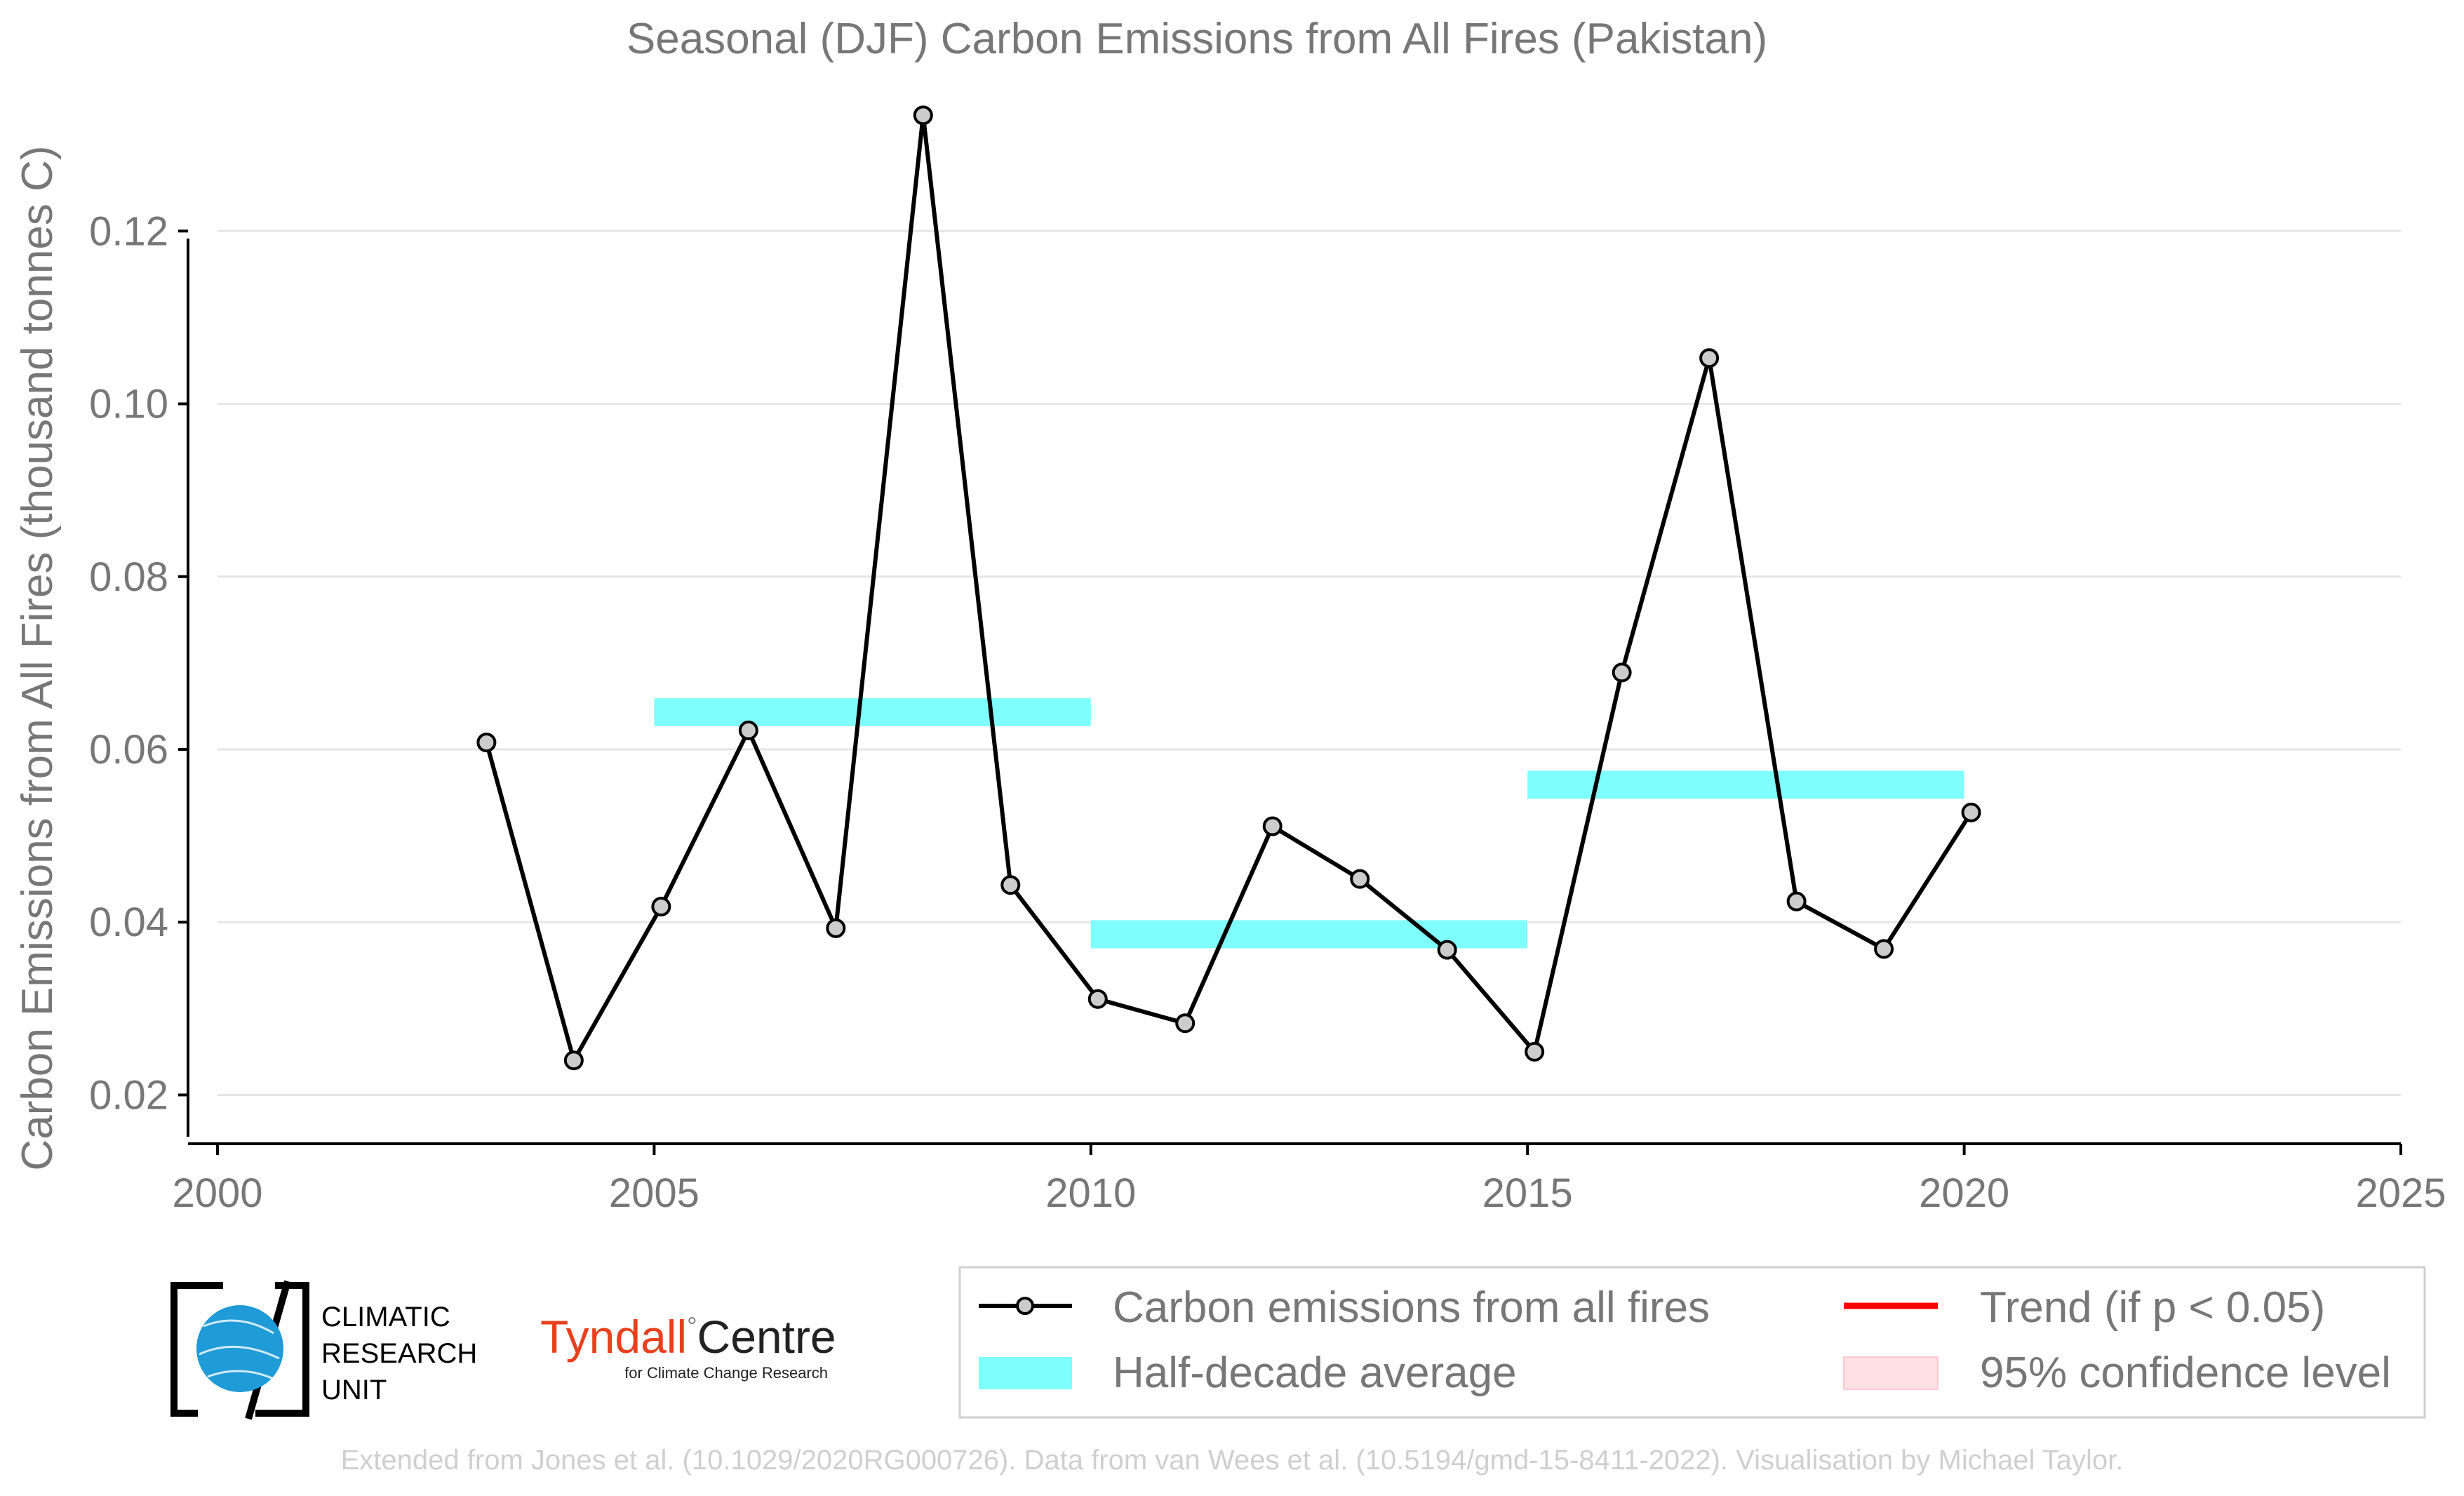 This screenshot has width=2464, height=1496. What do you see at coordinates (217, 1193) in the screenshot?
I see `x-tick-label: 2000` at bounding box center [217, 1193].